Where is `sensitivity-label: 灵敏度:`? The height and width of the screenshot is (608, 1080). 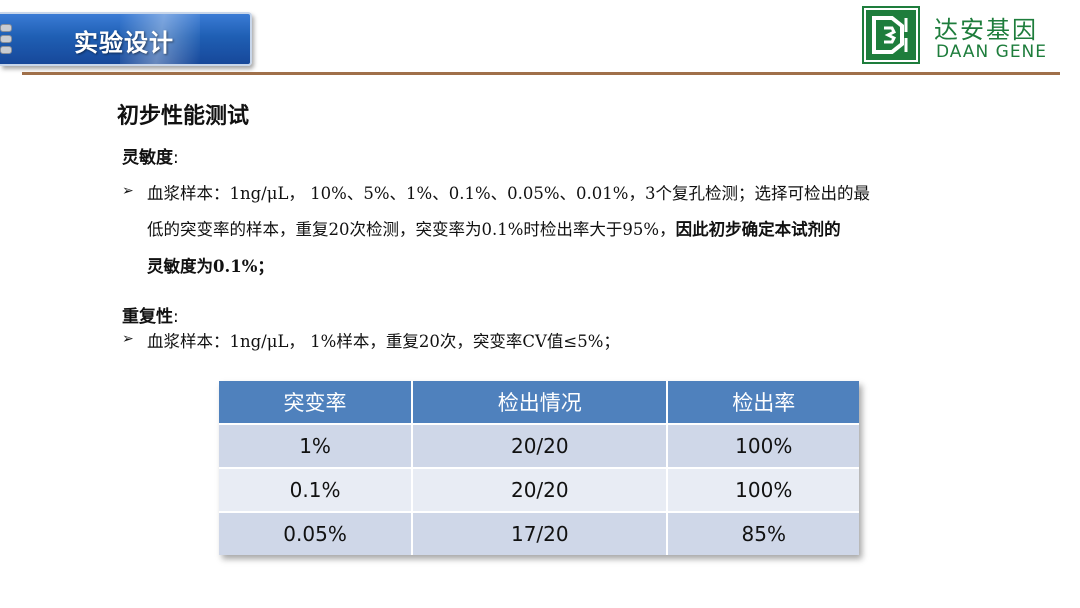
sensitivity-label: 灵敏度: is located at coordinates (150, 158).